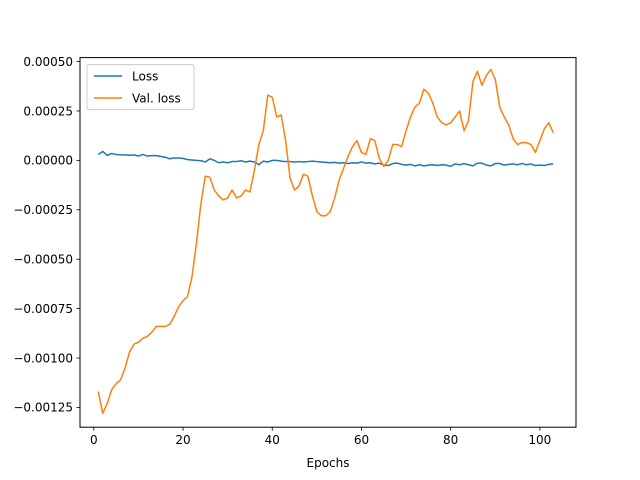  What do you see at coordinates (145, 77) in the screenshot?
I see `legend-label-loss: Loss` at bounding box center [145, 77].